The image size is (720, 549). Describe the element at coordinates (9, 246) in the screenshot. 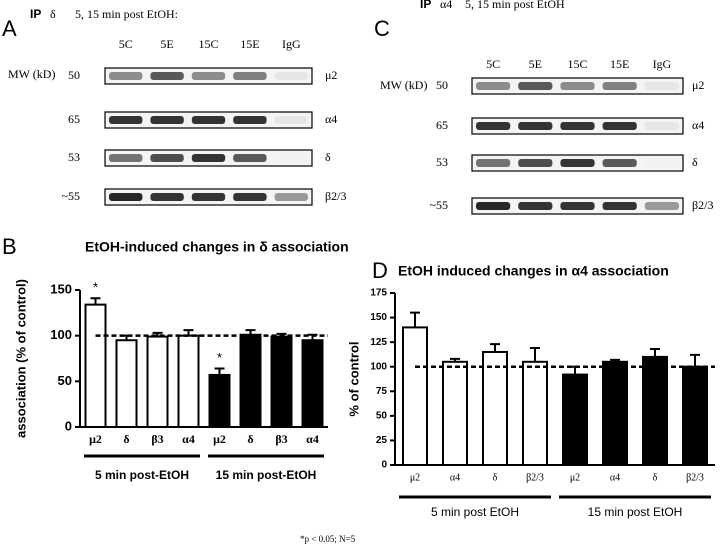

I see `panel-letter: B` at that location.